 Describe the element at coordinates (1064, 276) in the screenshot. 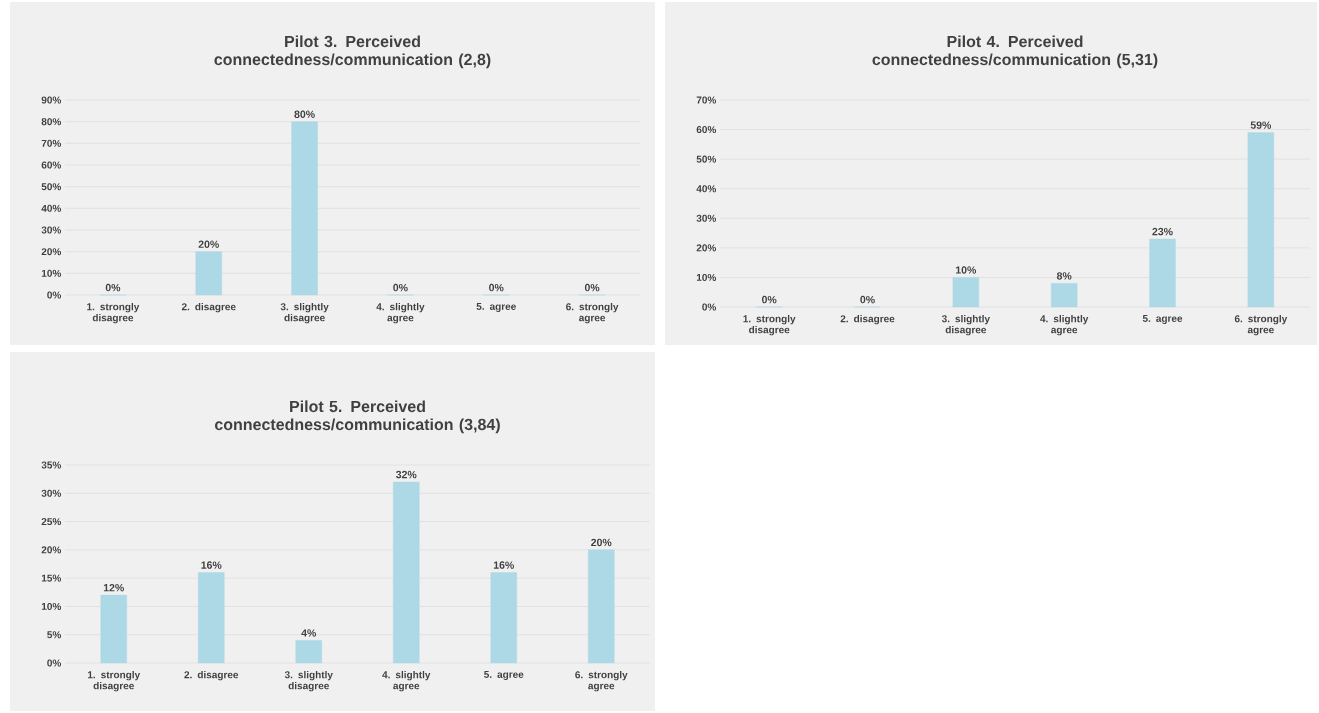

I see `data-label: 8%` at that location.